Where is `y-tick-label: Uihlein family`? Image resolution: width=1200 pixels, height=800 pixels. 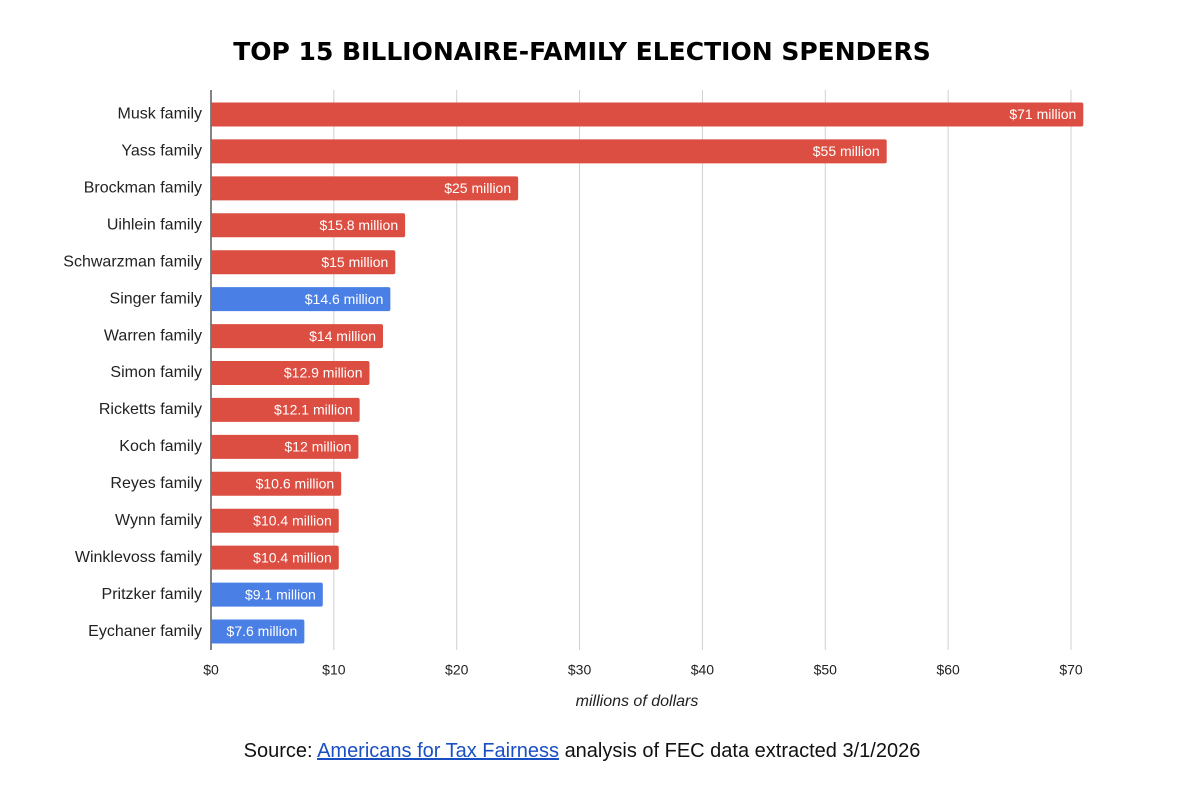
y-tick-label: Uihlein family is located at coordinates (154, 224).